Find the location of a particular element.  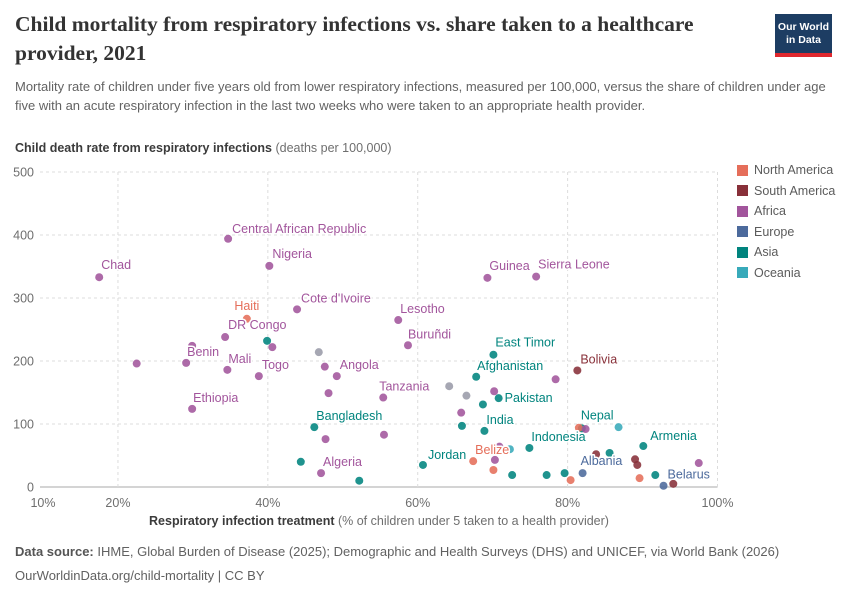

data-point-chad is located at coordinates (99, 277).